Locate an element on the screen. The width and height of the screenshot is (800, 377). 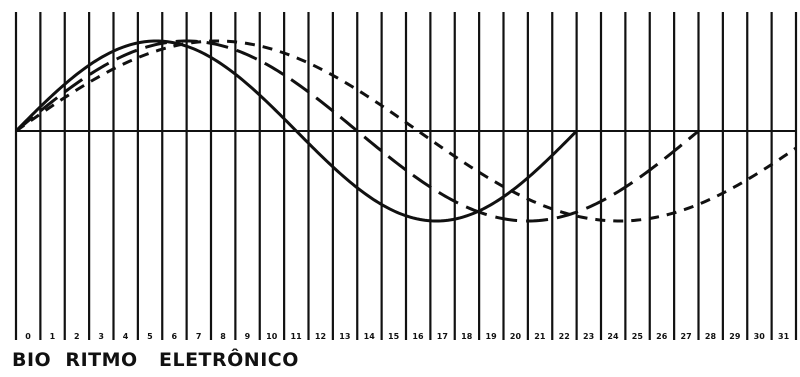
tick-label-day-31: 31 is located at coordinates (784, 336).